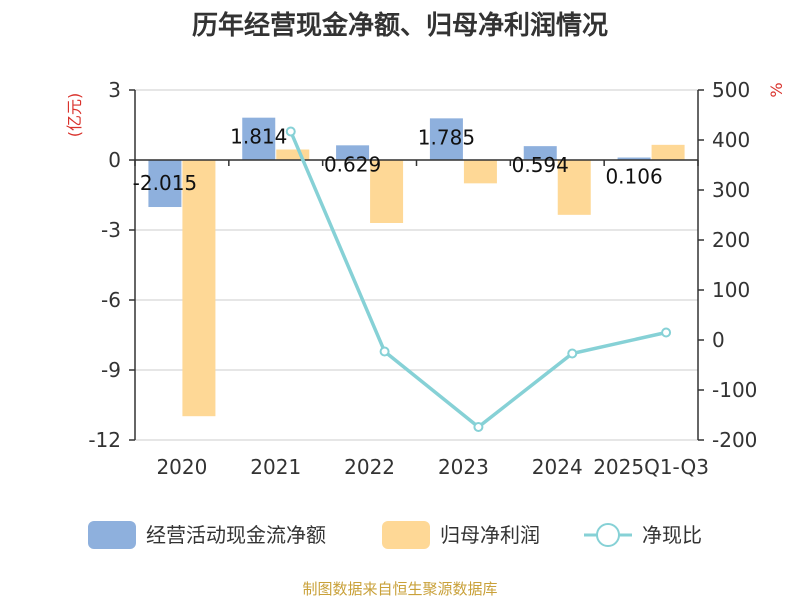 The image size is (800, 600). I want to click on bar-cashflow-2024, so click(540, 153).